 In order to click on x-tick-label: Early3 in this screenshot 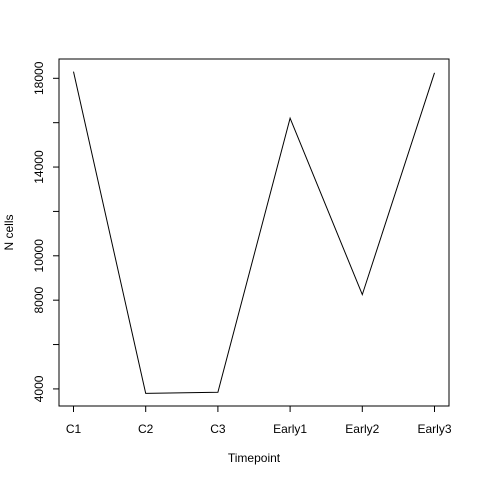, I will do `click(434, 429)`.